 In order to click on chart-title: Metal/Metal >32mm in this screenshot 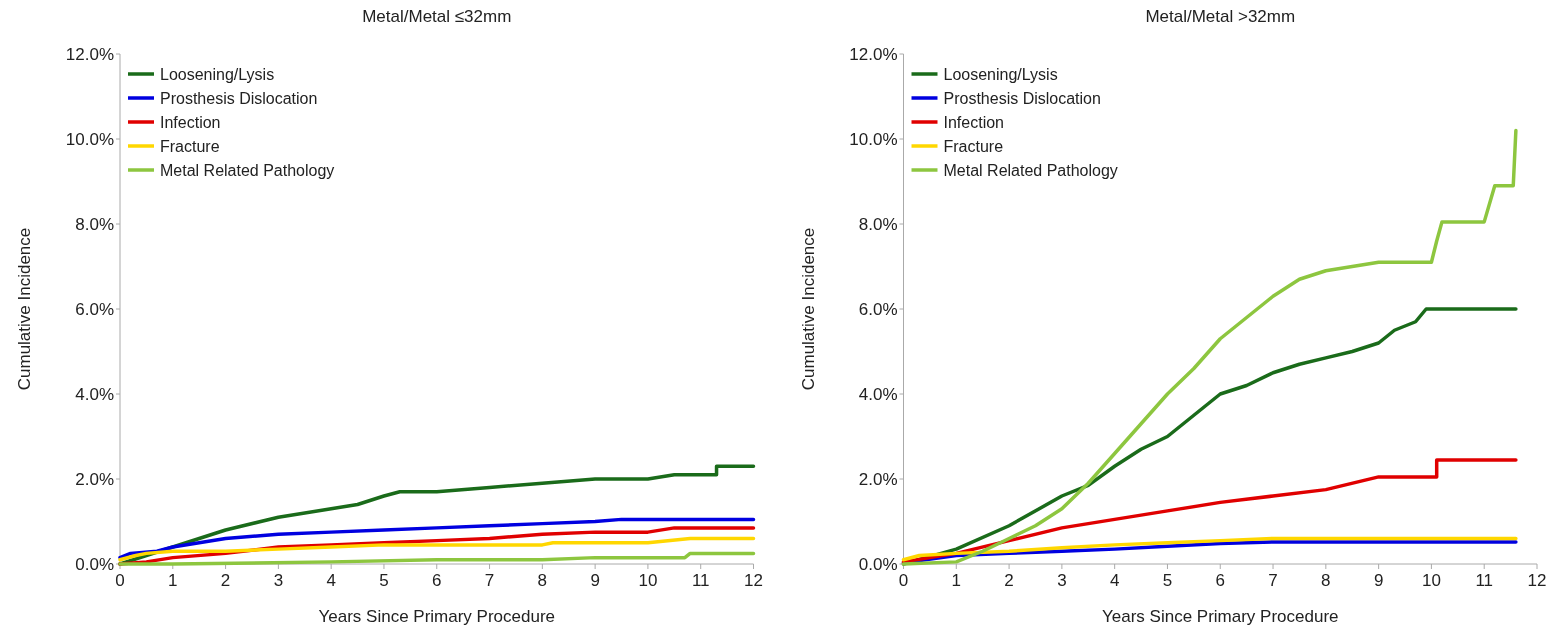, I will do `click(1220, 16)`.